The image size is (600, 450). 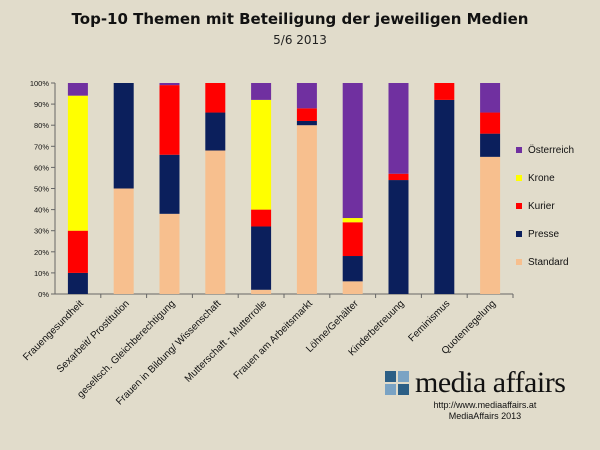 What do you see at coordinates (551, 150) in the screenshot?
I see `legend-label: Österreich` at bounding box center [551, 150].